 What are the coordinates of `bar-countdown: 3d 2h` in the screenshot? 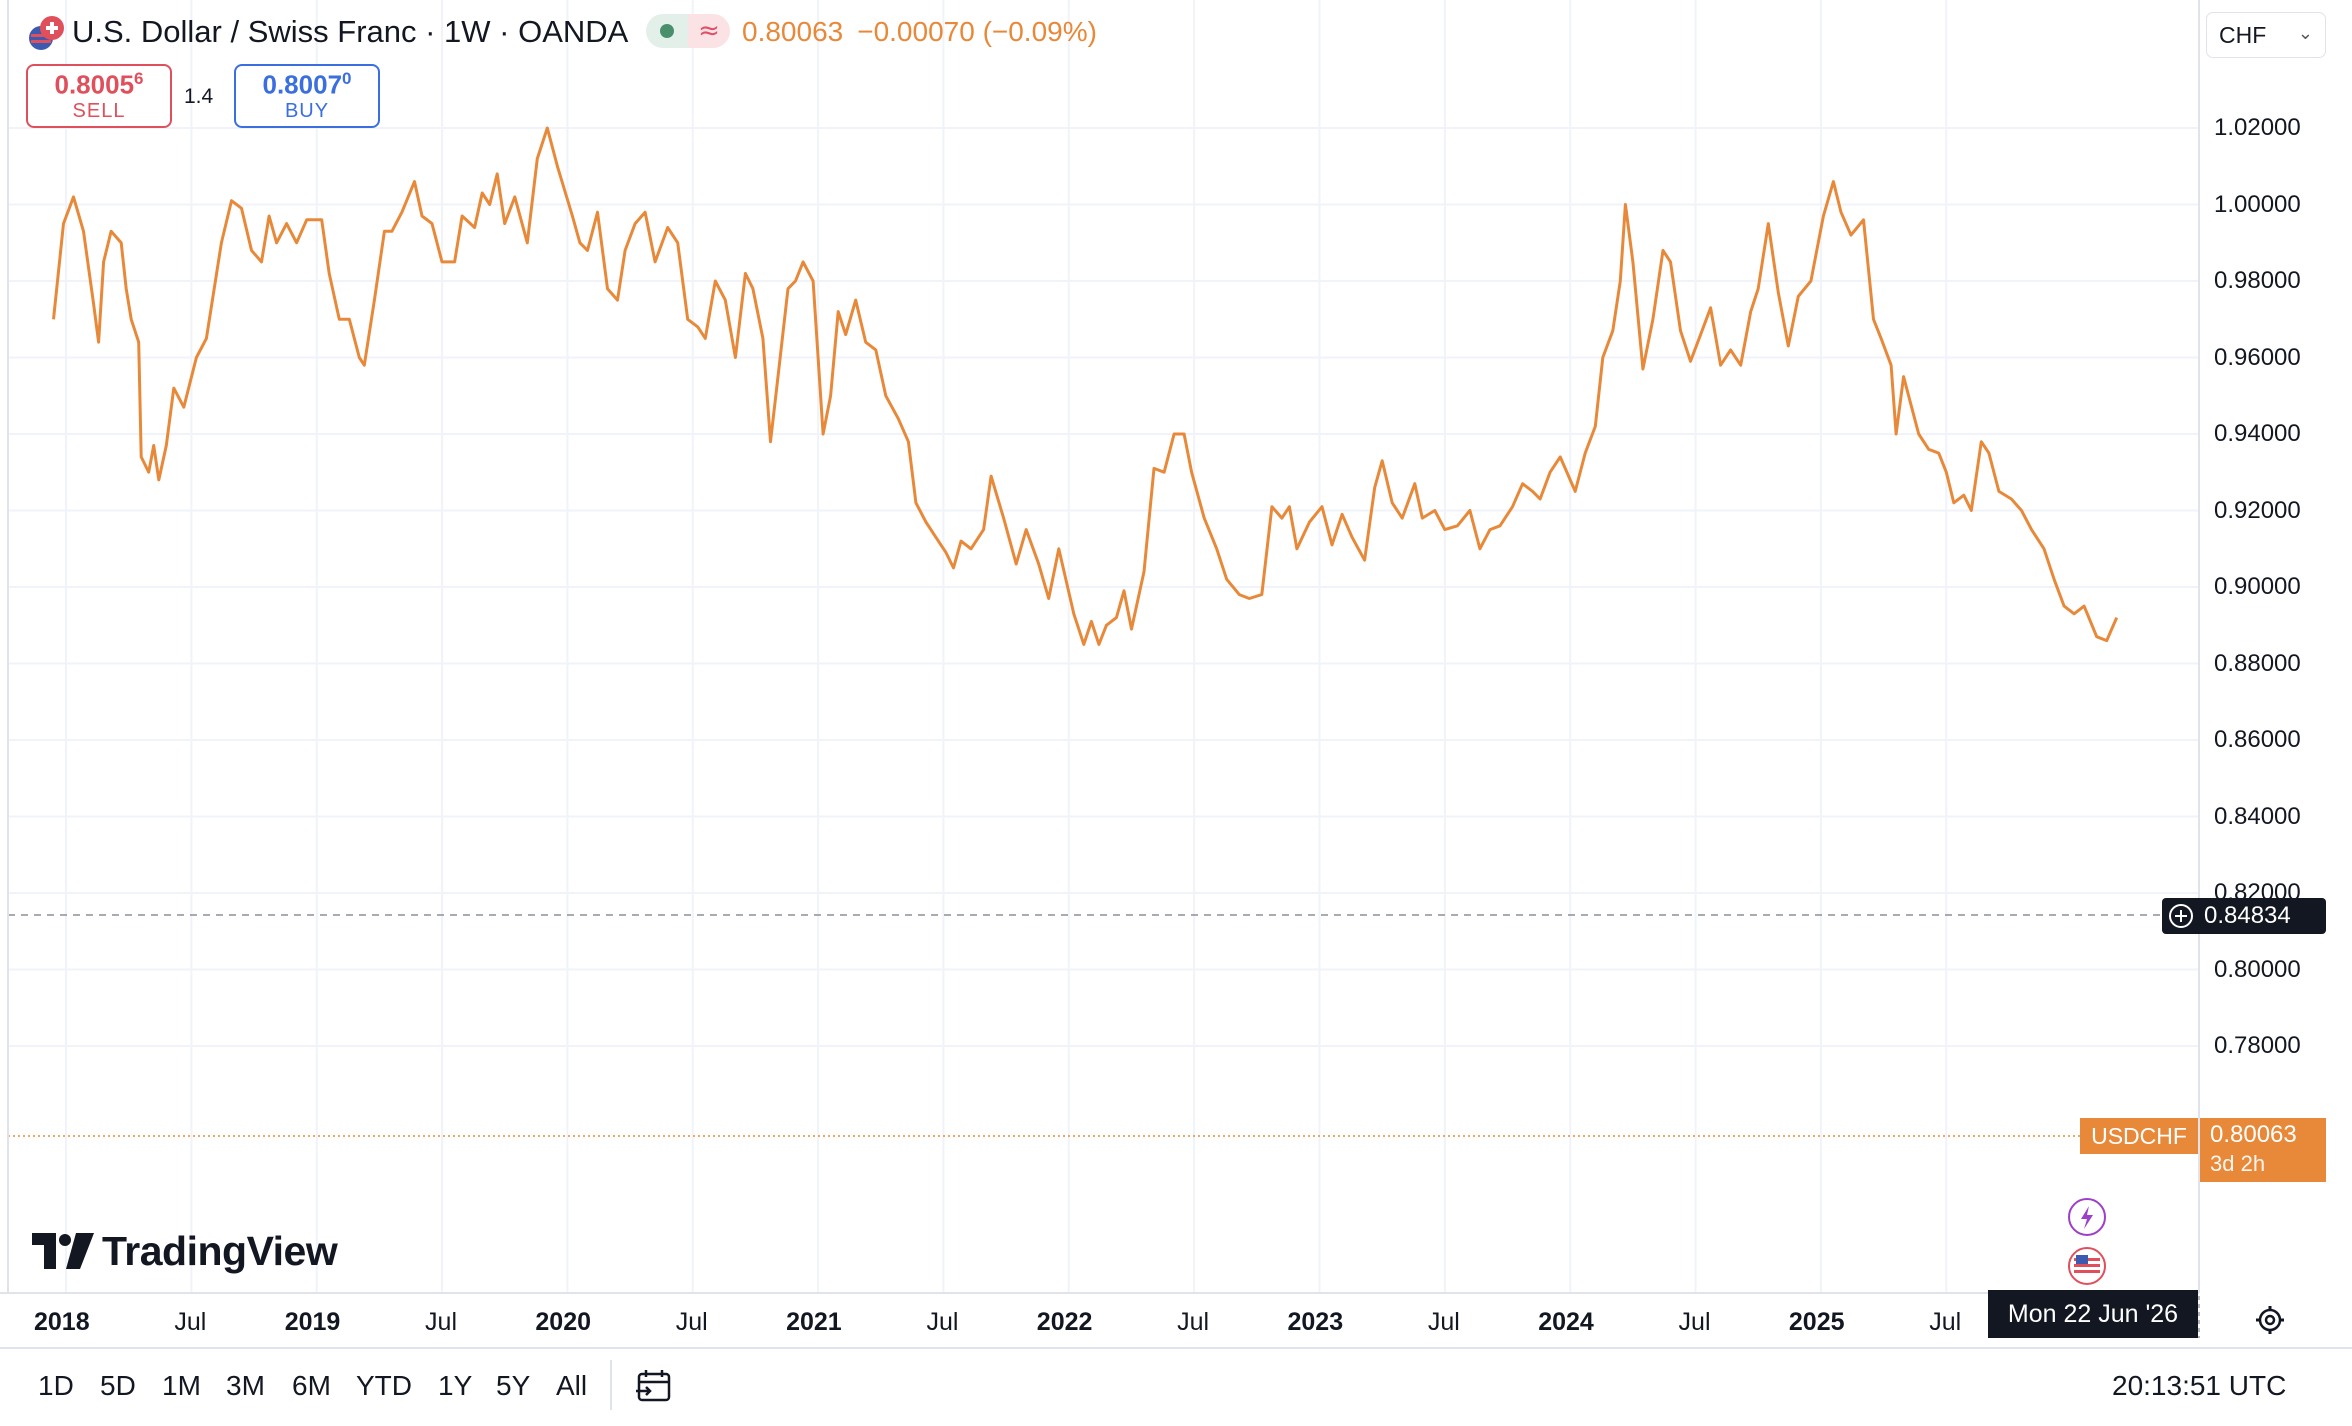 It's located at (2238, 1163).